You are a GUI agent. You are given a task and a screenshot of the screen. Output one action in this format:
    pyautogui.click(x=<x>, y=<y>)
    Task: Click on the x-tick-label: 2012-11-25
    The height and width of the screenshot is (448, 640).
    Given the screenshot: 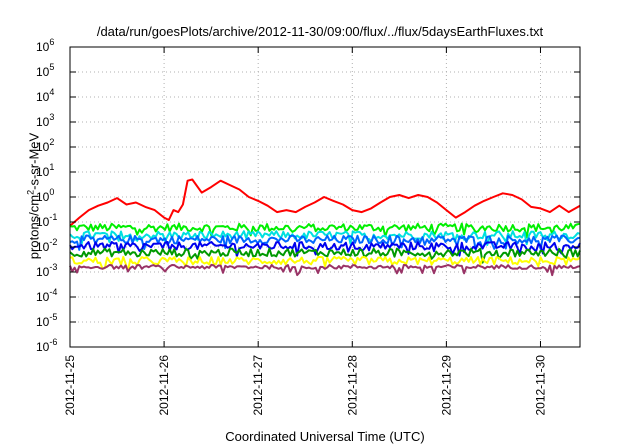 What is the action you would take?
    pyautogui.click(x=70, y=385)
    